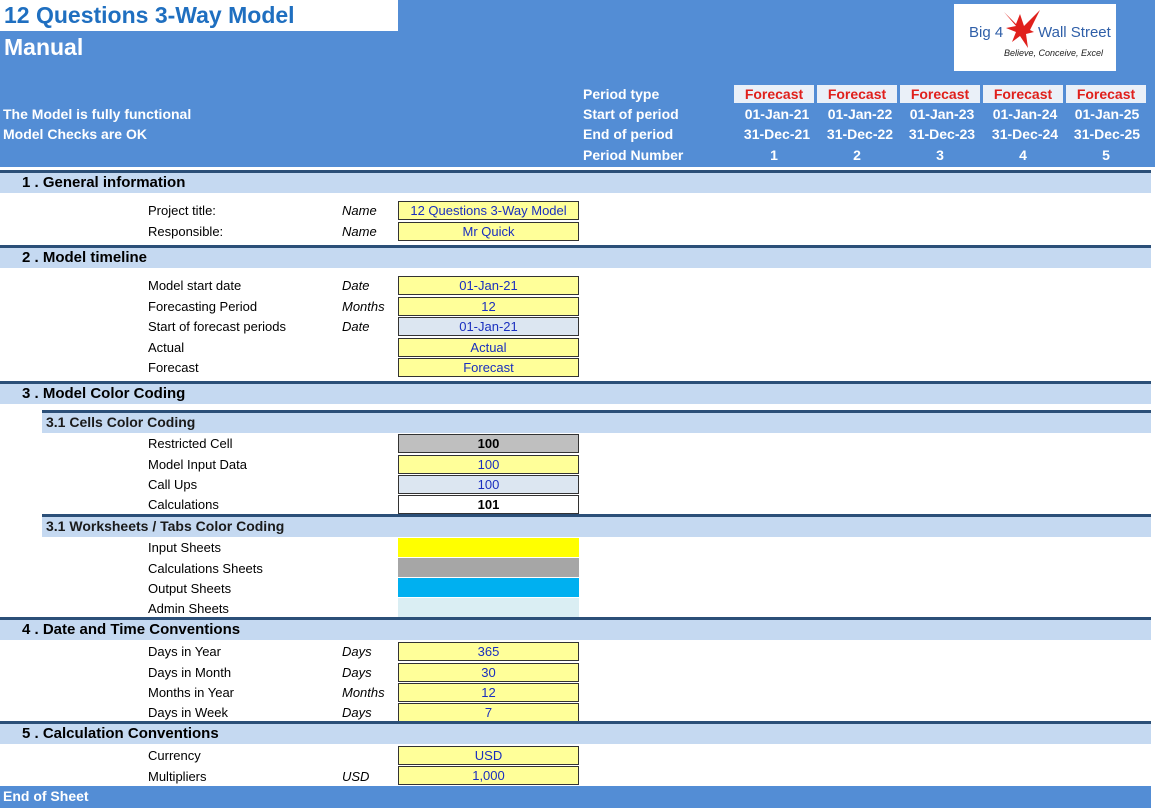  I want to click on model-input-data-sample: 100, so click(488, 464).